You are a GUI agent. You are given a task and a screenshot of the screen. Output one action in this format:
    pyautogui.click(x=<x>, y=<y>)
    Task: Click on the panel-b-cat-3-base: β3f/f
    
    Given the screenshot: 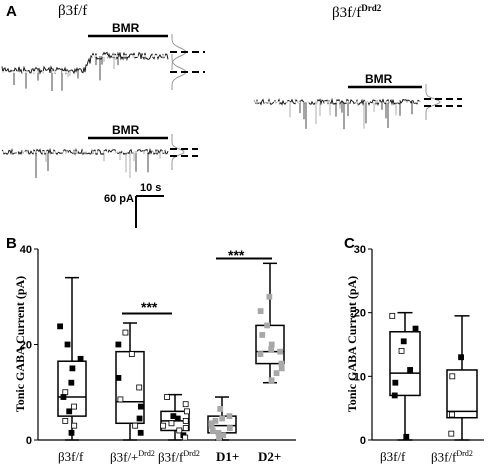 What is the action you would take?
    pyautogui.click(x=171, y=456)
    